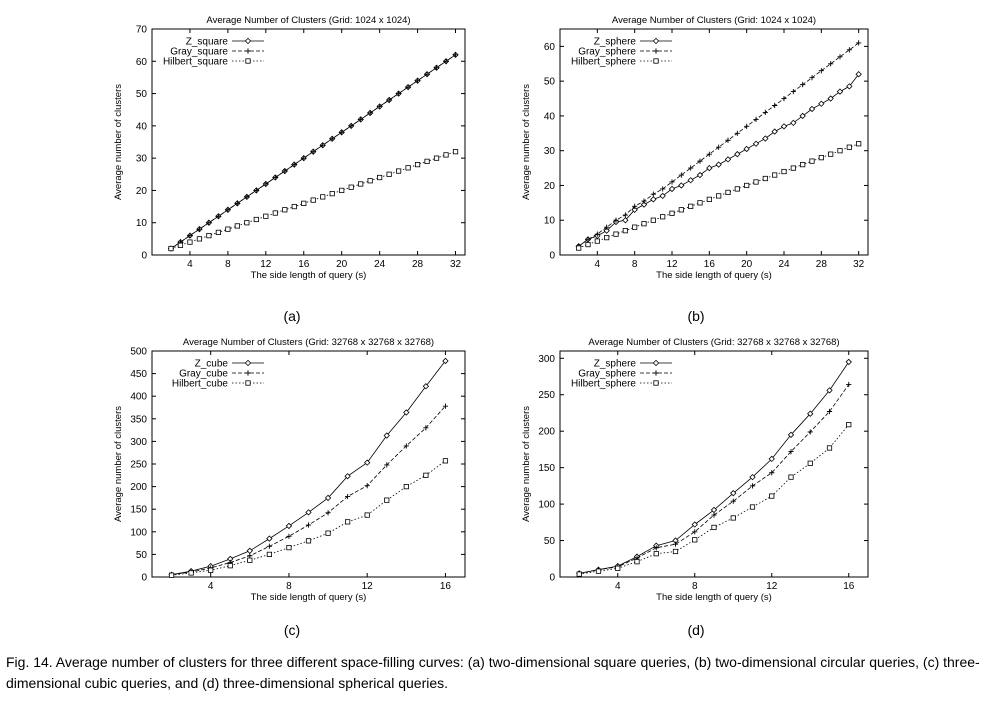  Describe the element at coordinates (228, 264) in the screenshot. I see `x-tick-label: 8` at that location.